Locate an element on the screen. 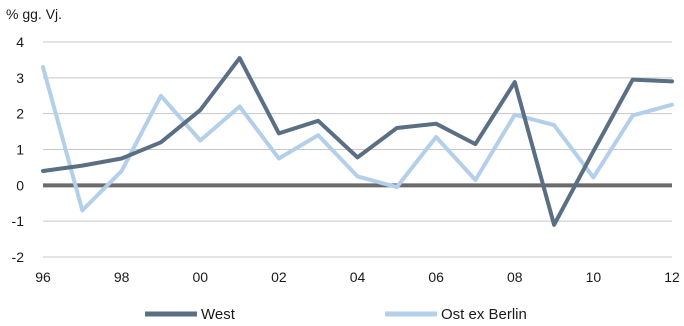 The height and width of the screenshot is (326, 684). y-tick-label: 2 is located at coordinates (20, 114).